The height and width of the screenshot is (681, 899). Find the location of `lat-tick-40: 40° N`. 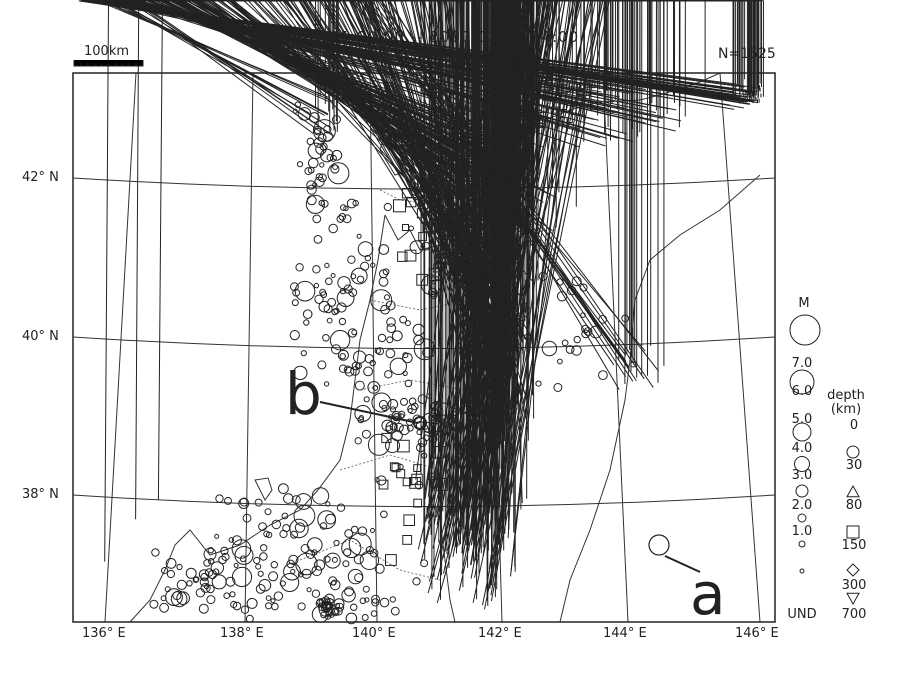

lat-tick-40: 40° N is located at coordinates (40, 336).